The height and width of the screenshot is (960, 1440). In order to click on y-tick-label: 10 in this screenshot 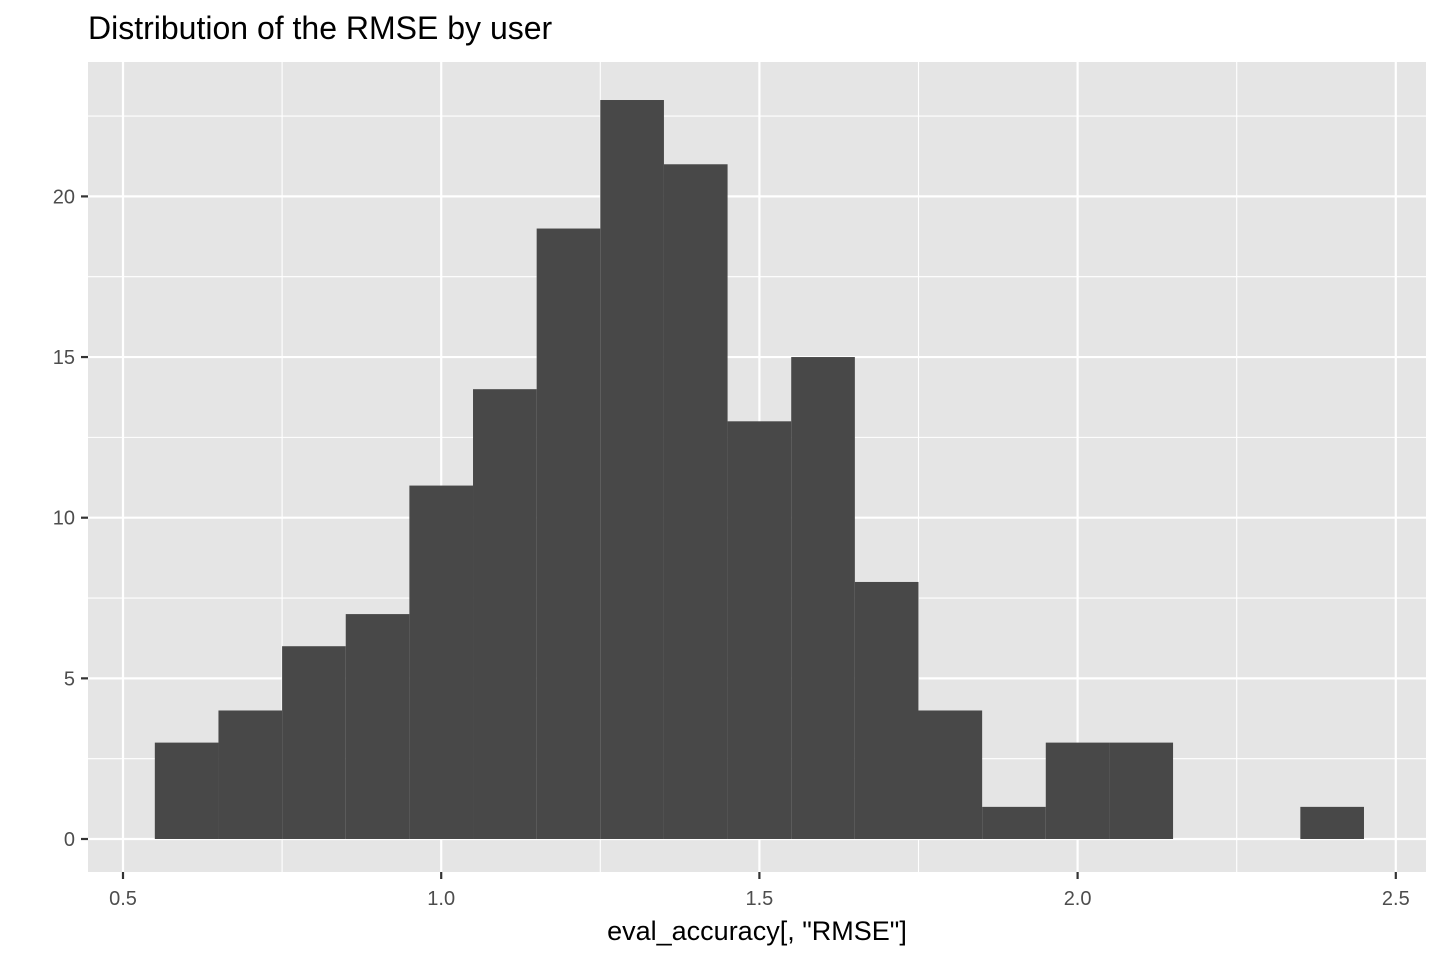, I will do `click(64, 519)`.